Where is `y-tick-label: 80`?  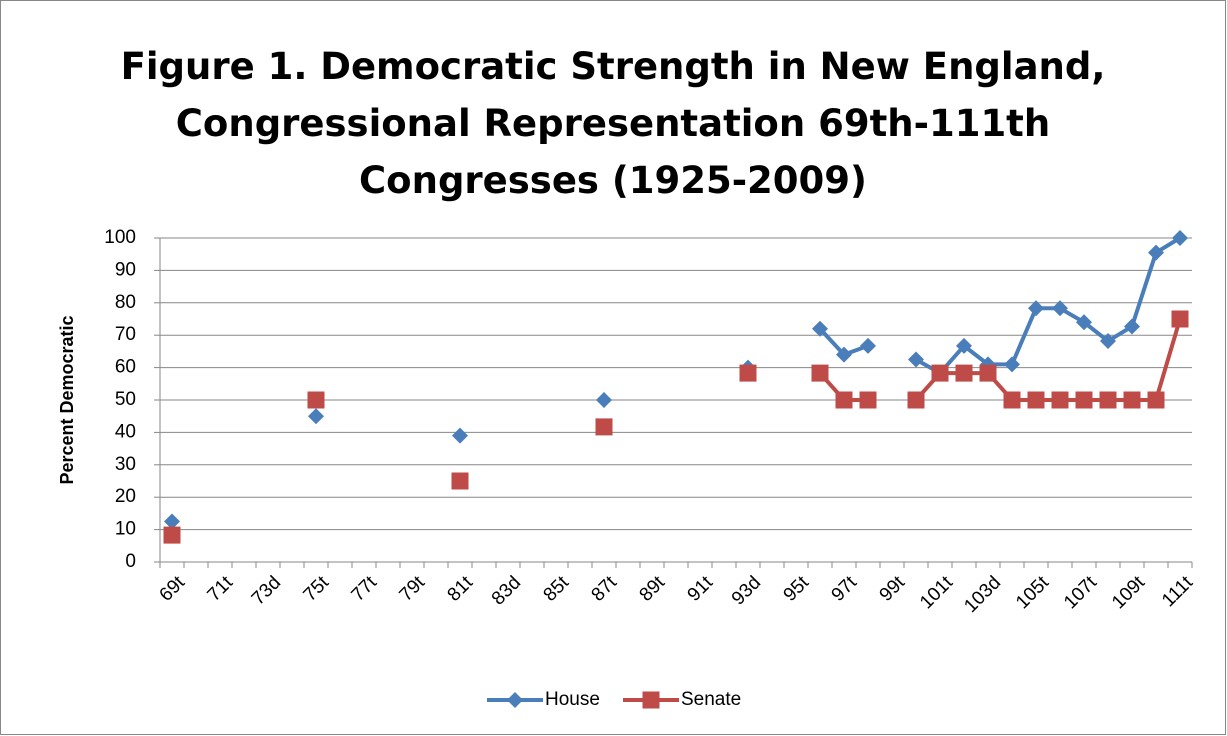 y-tick-label: 80 is located at coordinates (125, 302).